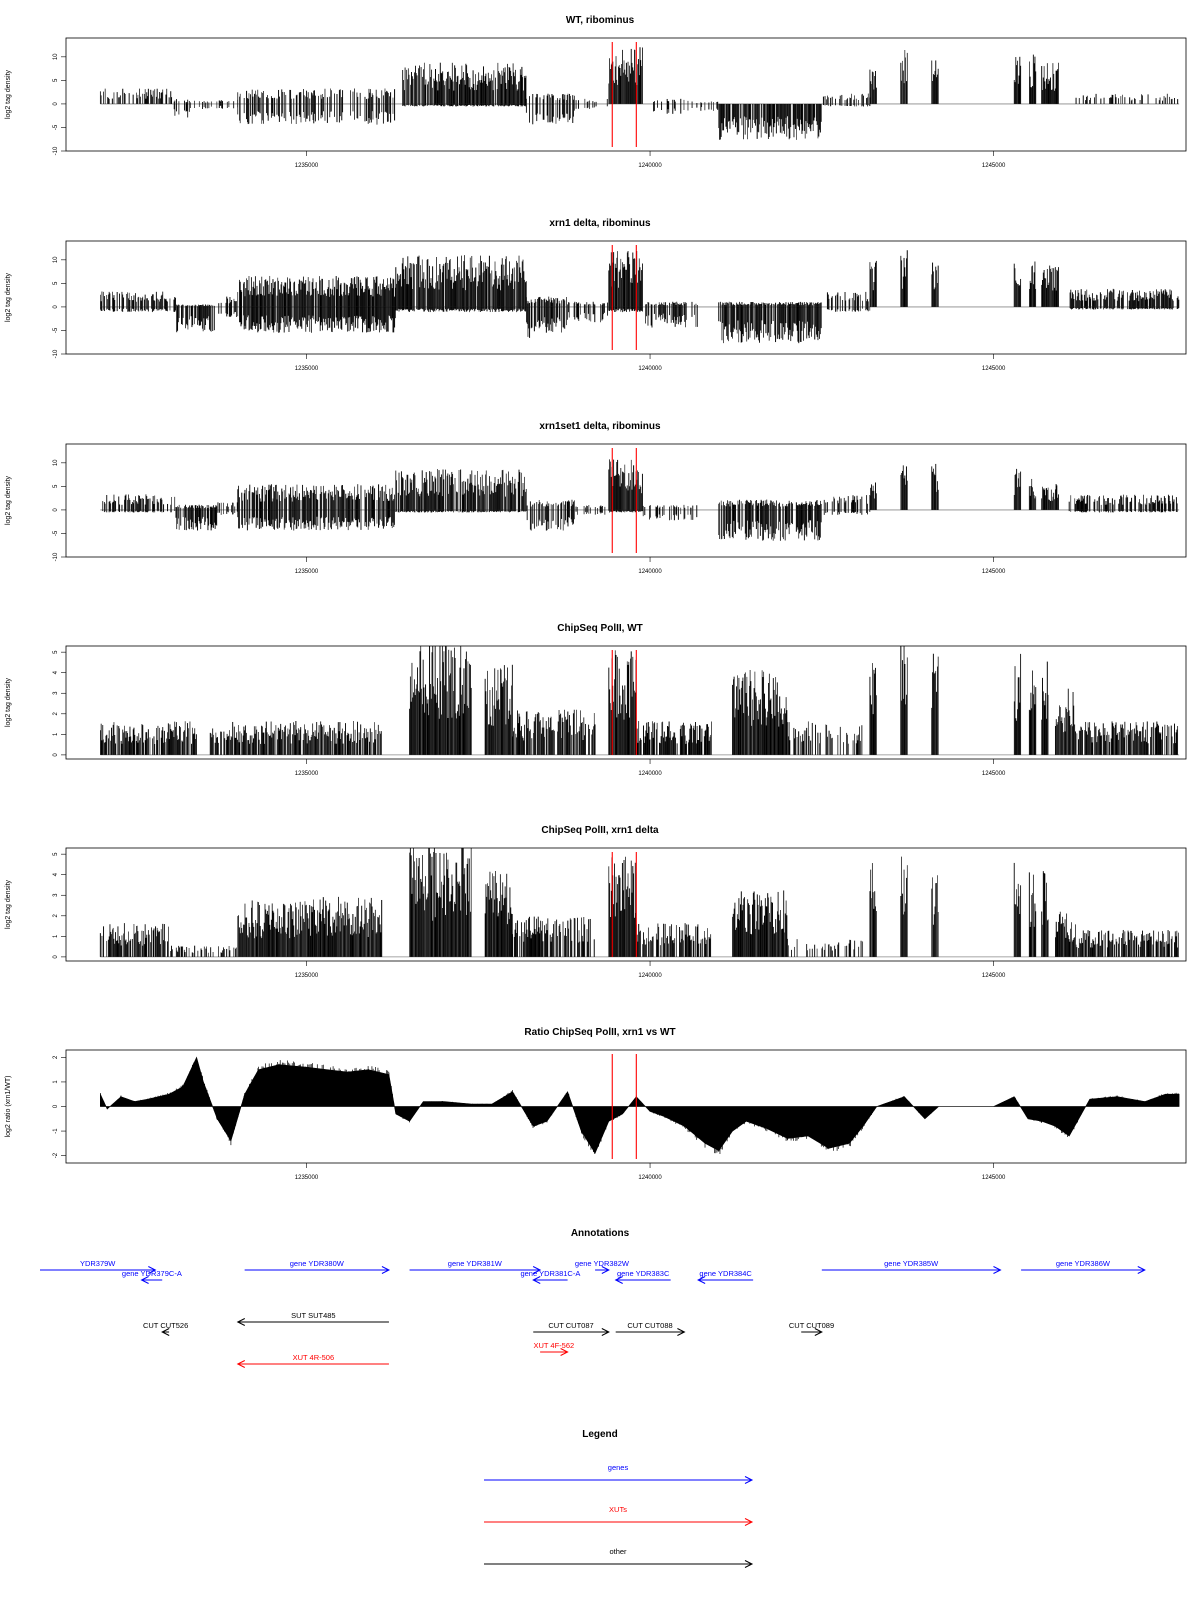  I want to click on panel-title: xrn1 delta, ribominus, so click(600, 223).